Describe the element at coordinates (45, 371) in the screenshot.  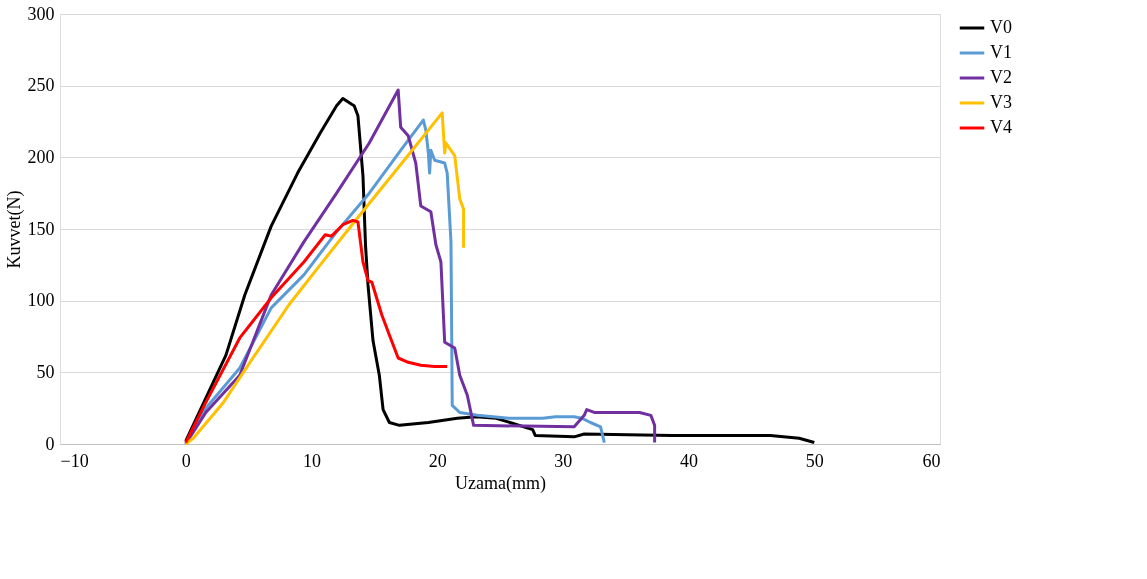
I see `y-tick-label: 50` at that location.